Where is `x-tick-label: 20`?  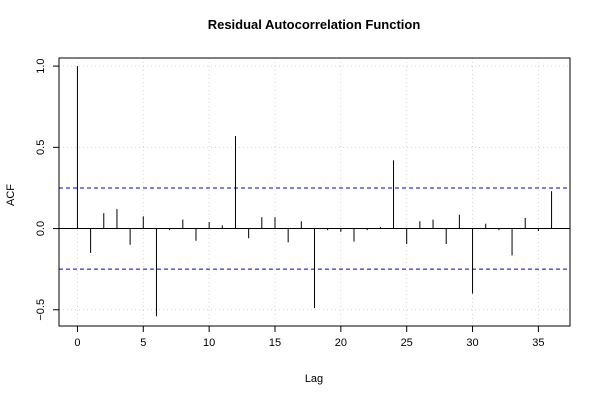 x-tick-label: 20 is located at coordinates (341, 343).